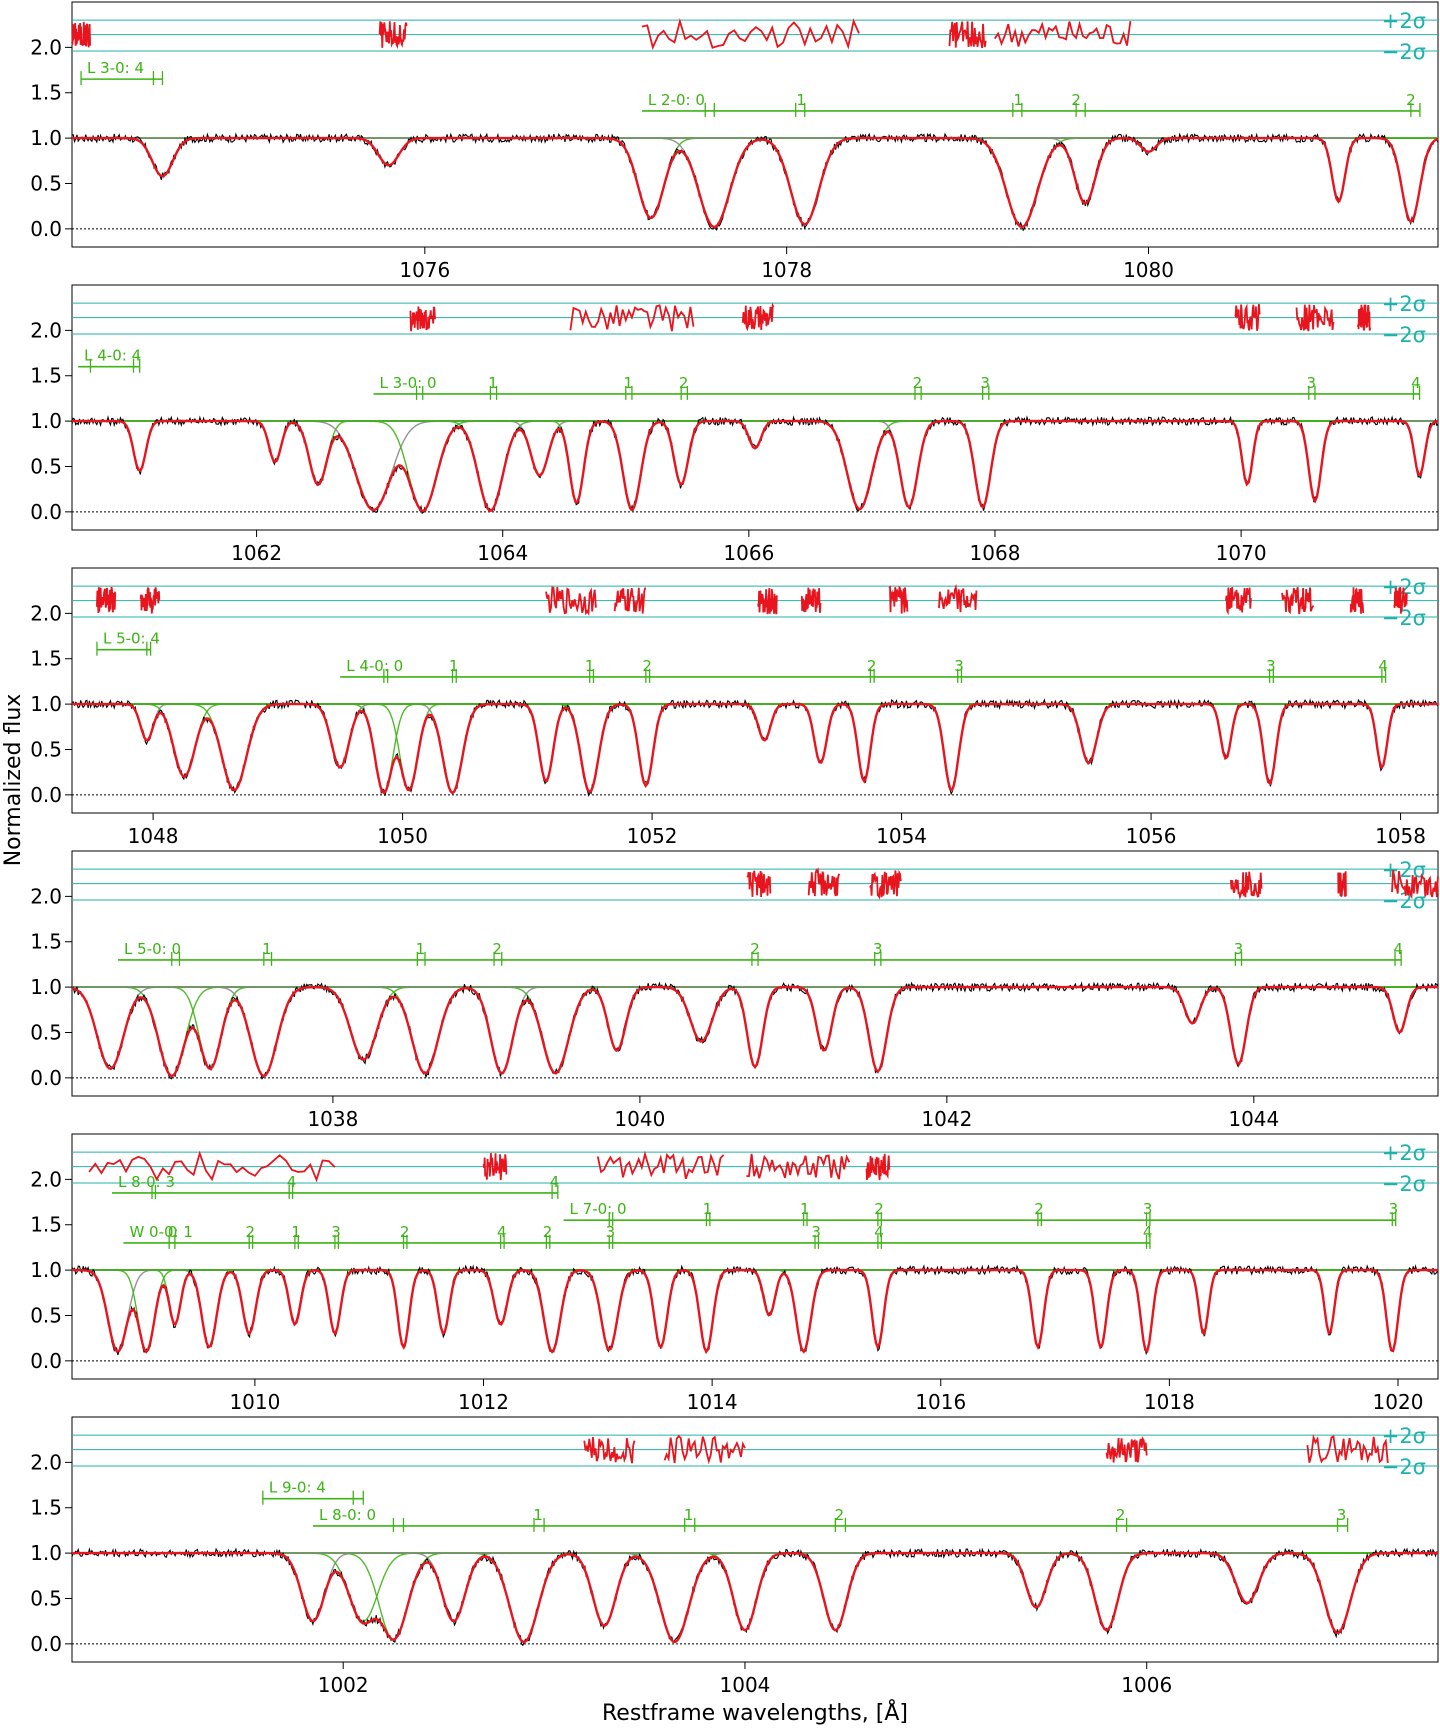 Image resolution: width=1440 pixels, height=1728 pixels. Describe the element at coordinates (131, 639) in the screenshot. I see `marker-label: L 5-0: 4` at that location.